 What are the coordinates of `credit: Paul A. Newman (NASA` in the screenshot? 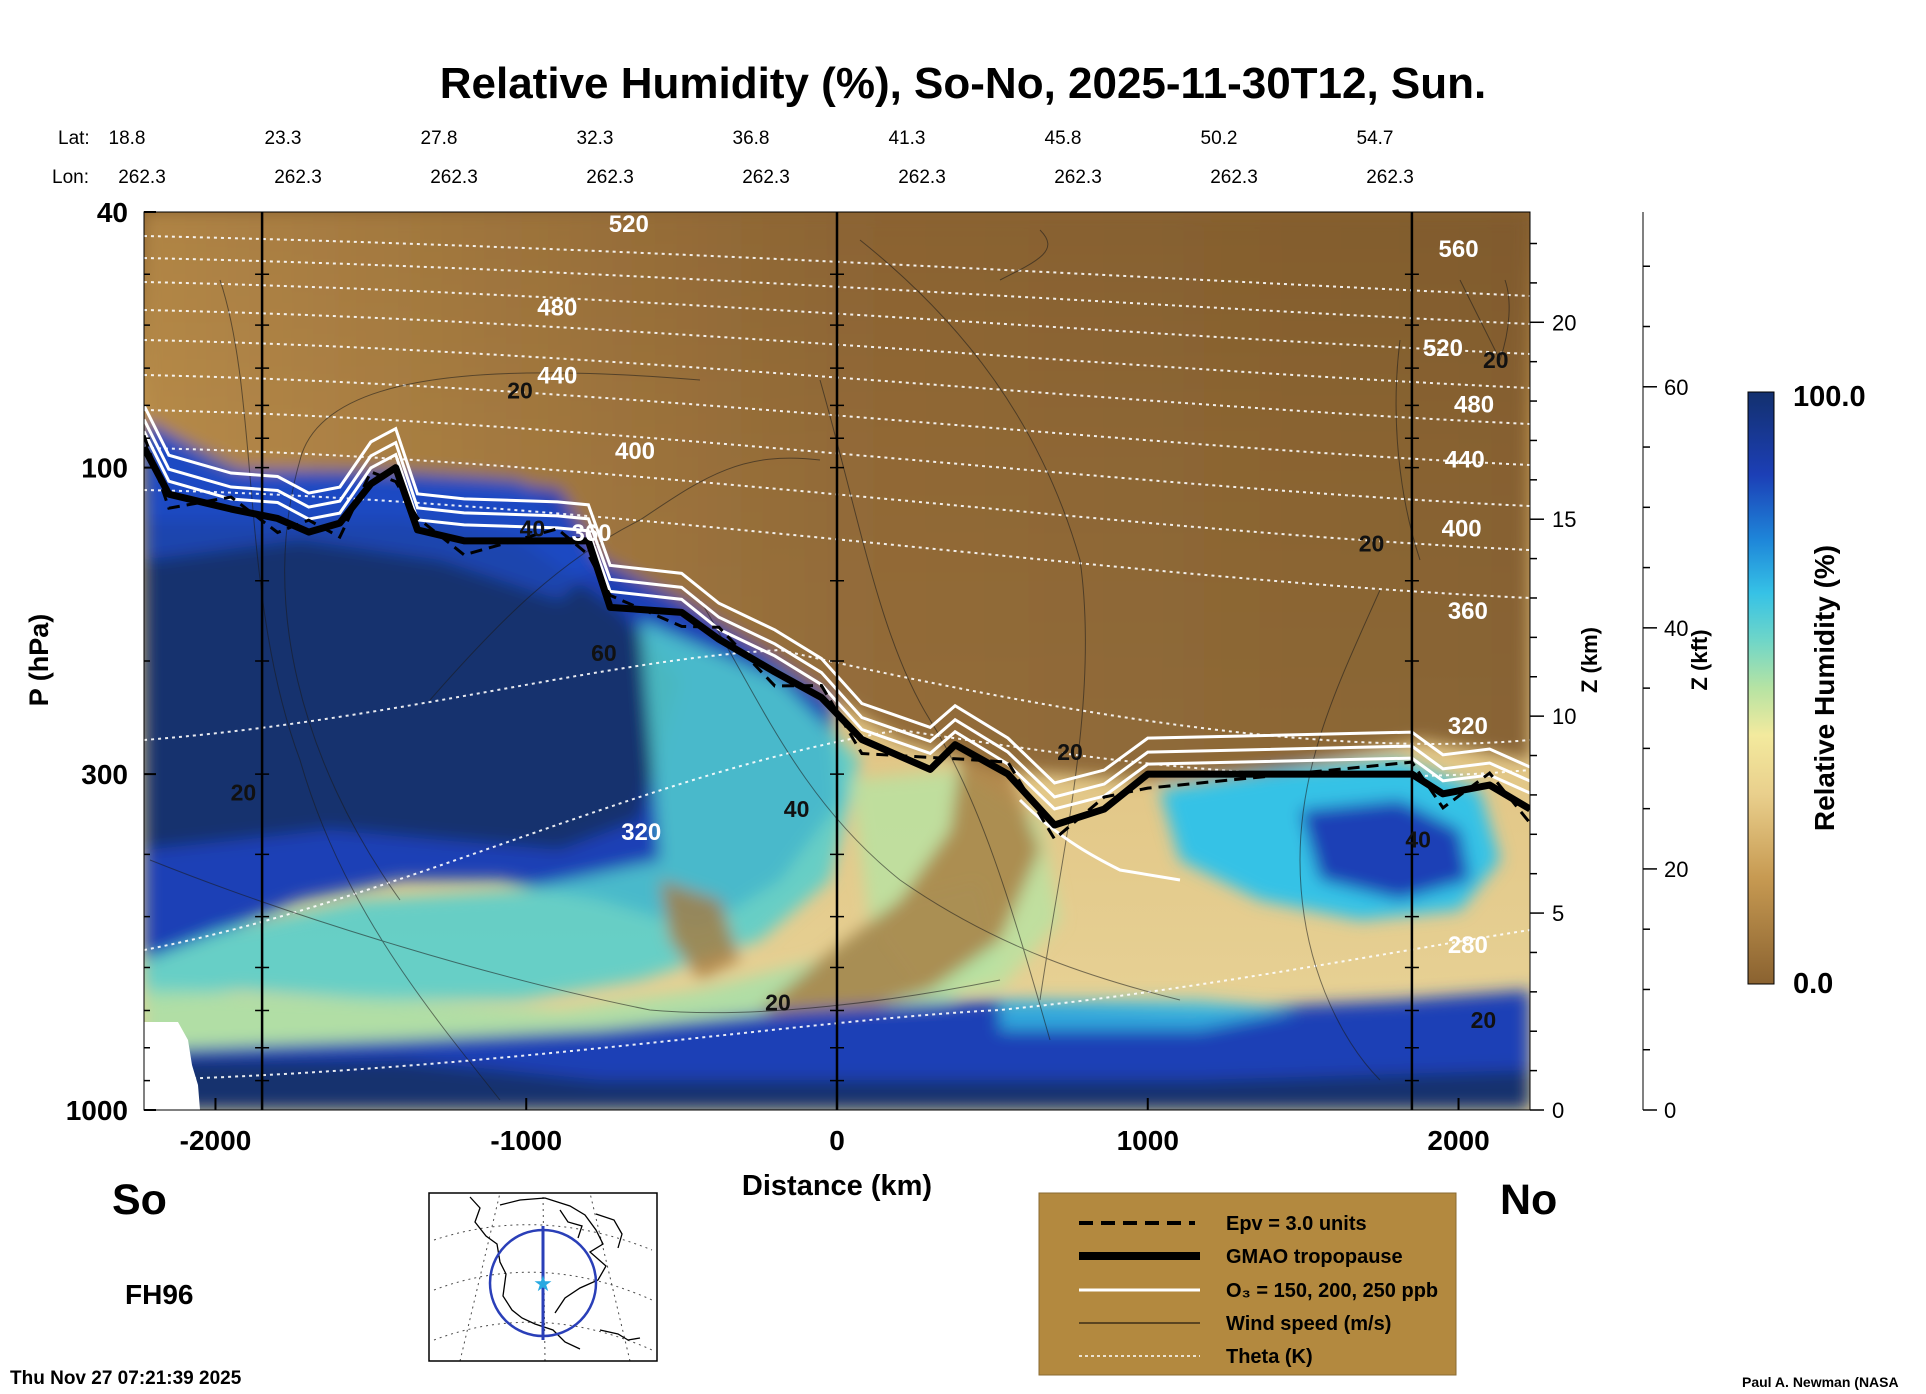 It's located at (1820, 1382).